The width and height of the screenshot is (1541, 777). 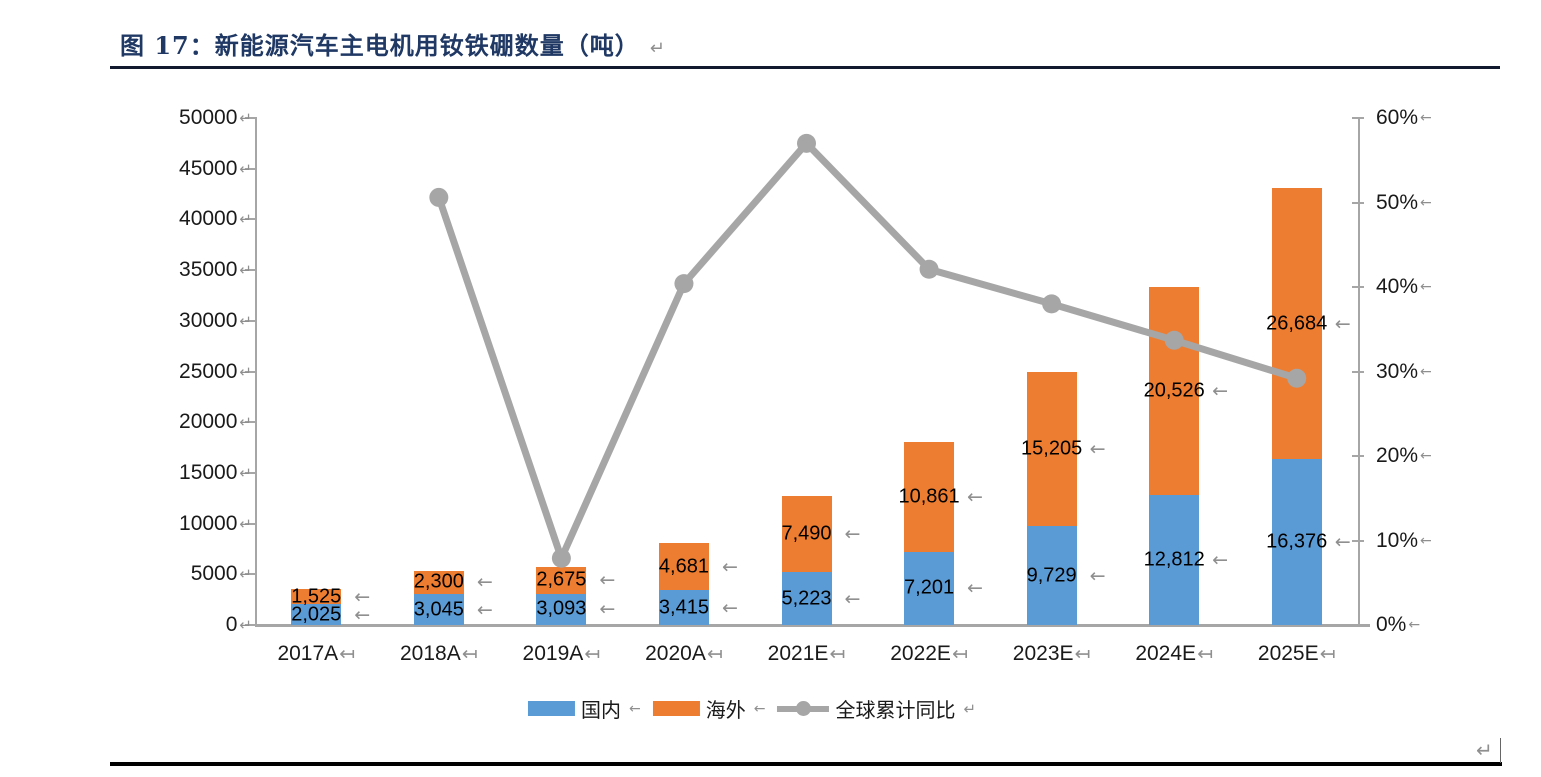 What do you see at coordinates (803, 708) in the screenshot?
I see `legend-line-sample` at bounding box center [803, 708].